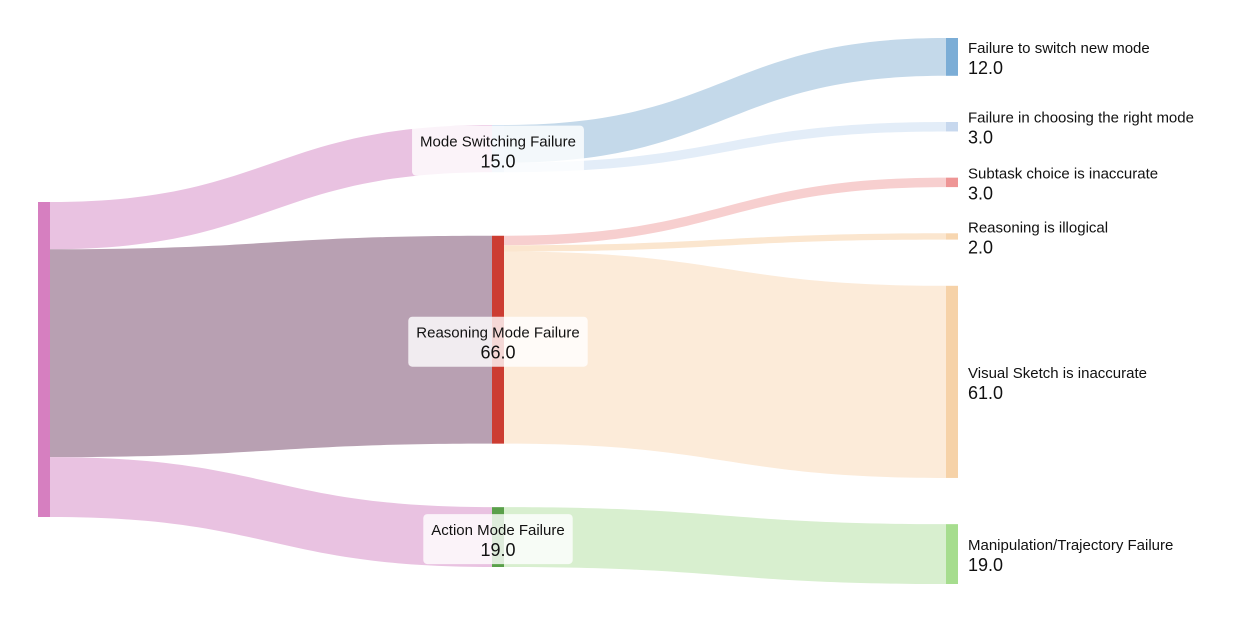  Describe the element at coordinates (1038, 227) in the screenshot. I see `target-name: Reasoning is illogical` at that location.